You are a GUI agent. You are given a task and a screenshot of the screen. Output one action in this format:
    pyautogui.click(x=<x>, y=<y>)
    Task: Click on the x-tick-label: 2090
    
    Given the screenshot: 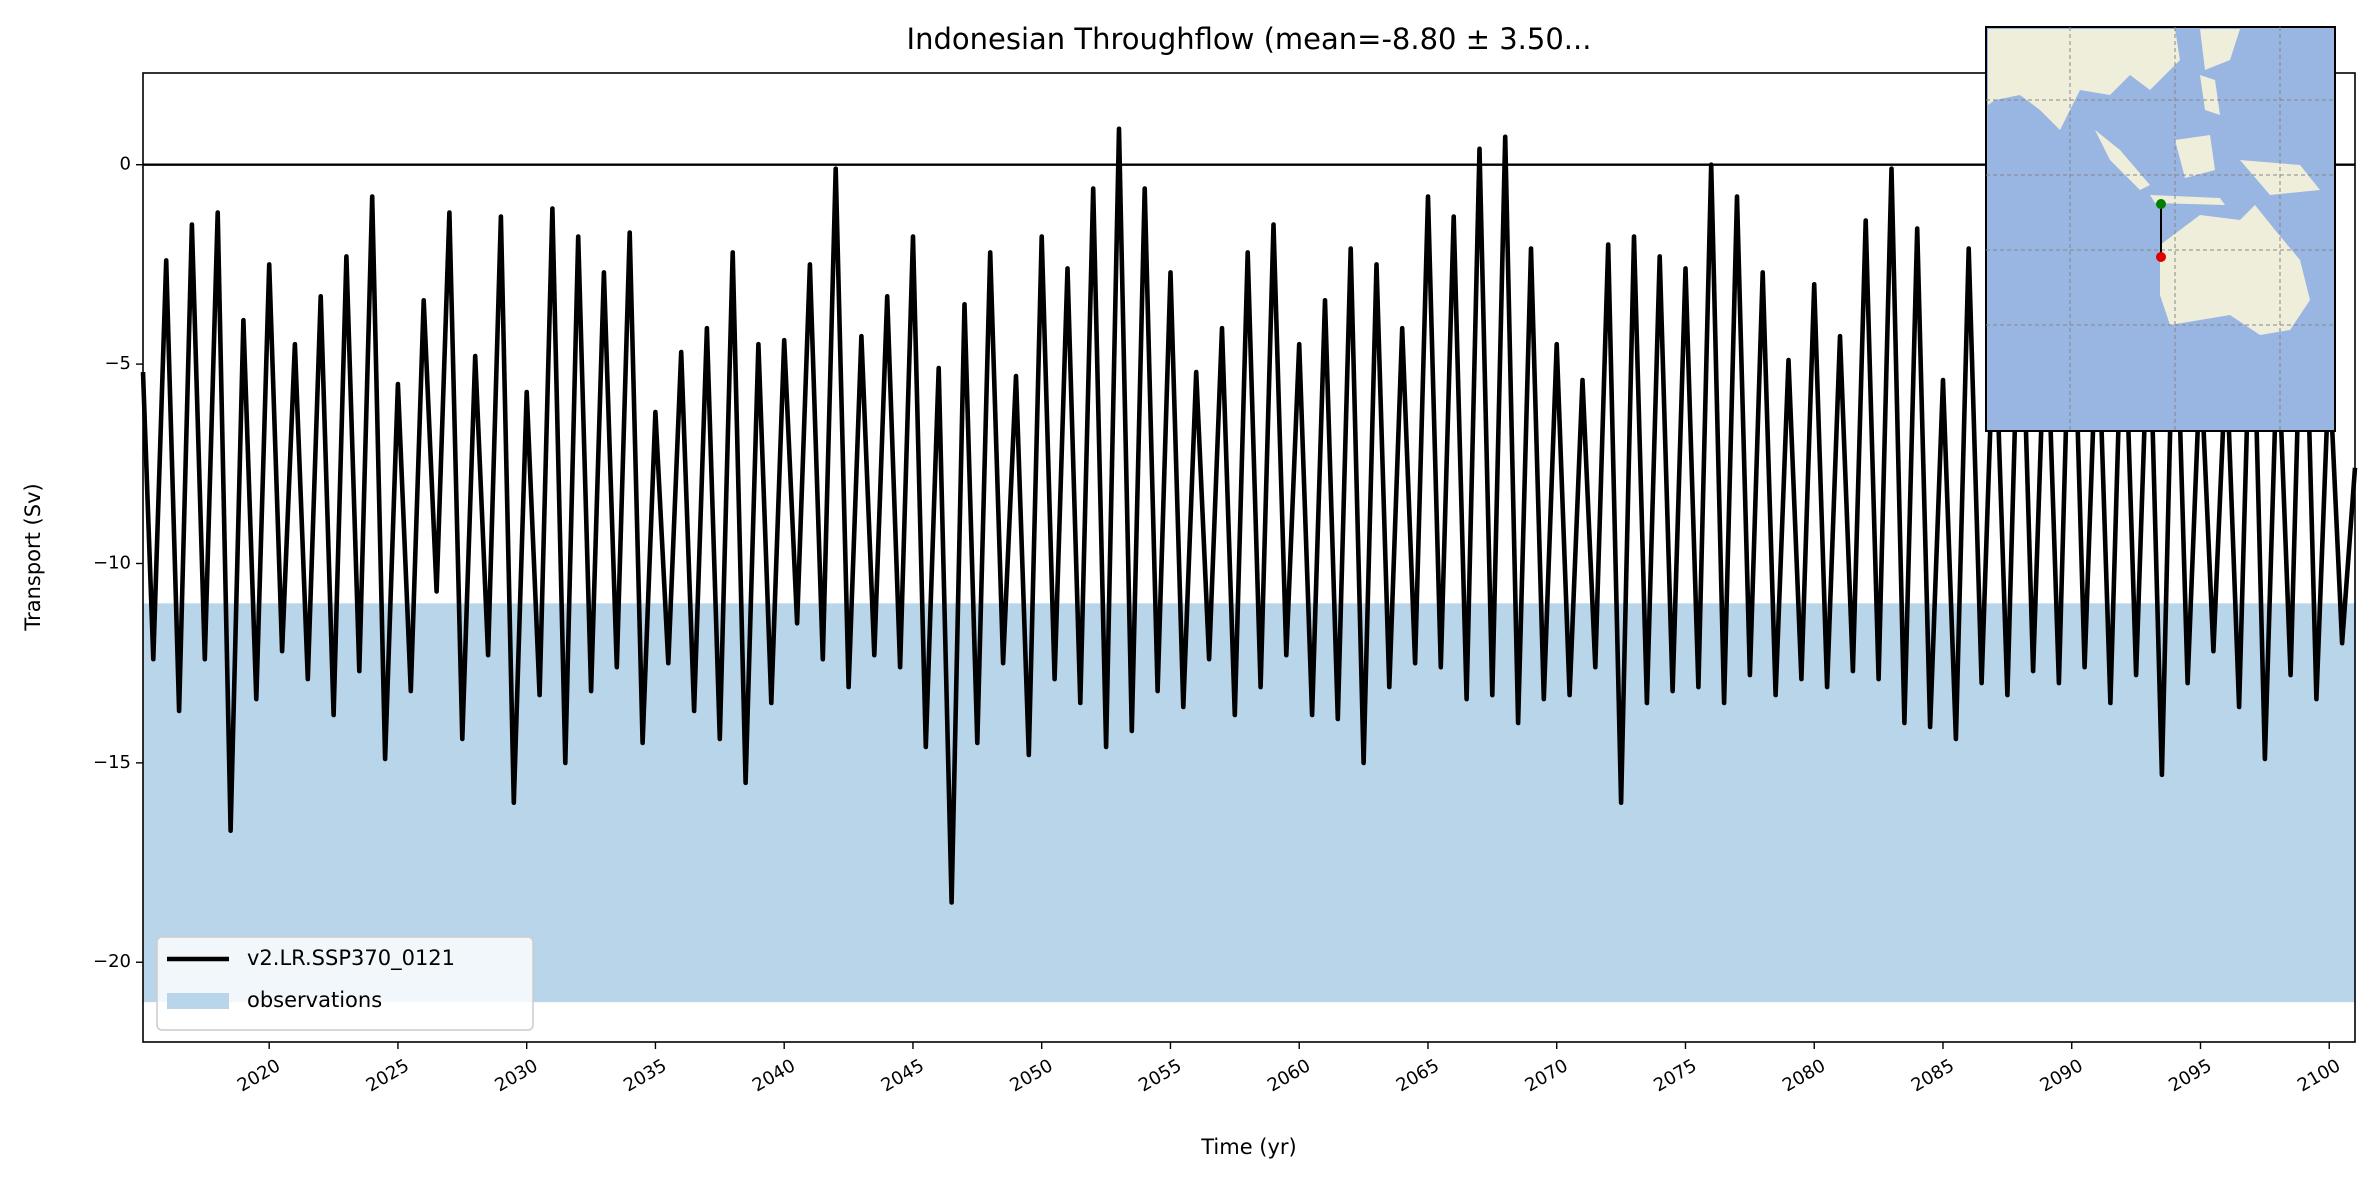 What is the action you would take?
    pyautogui.click(x=2061, y=1075)
    